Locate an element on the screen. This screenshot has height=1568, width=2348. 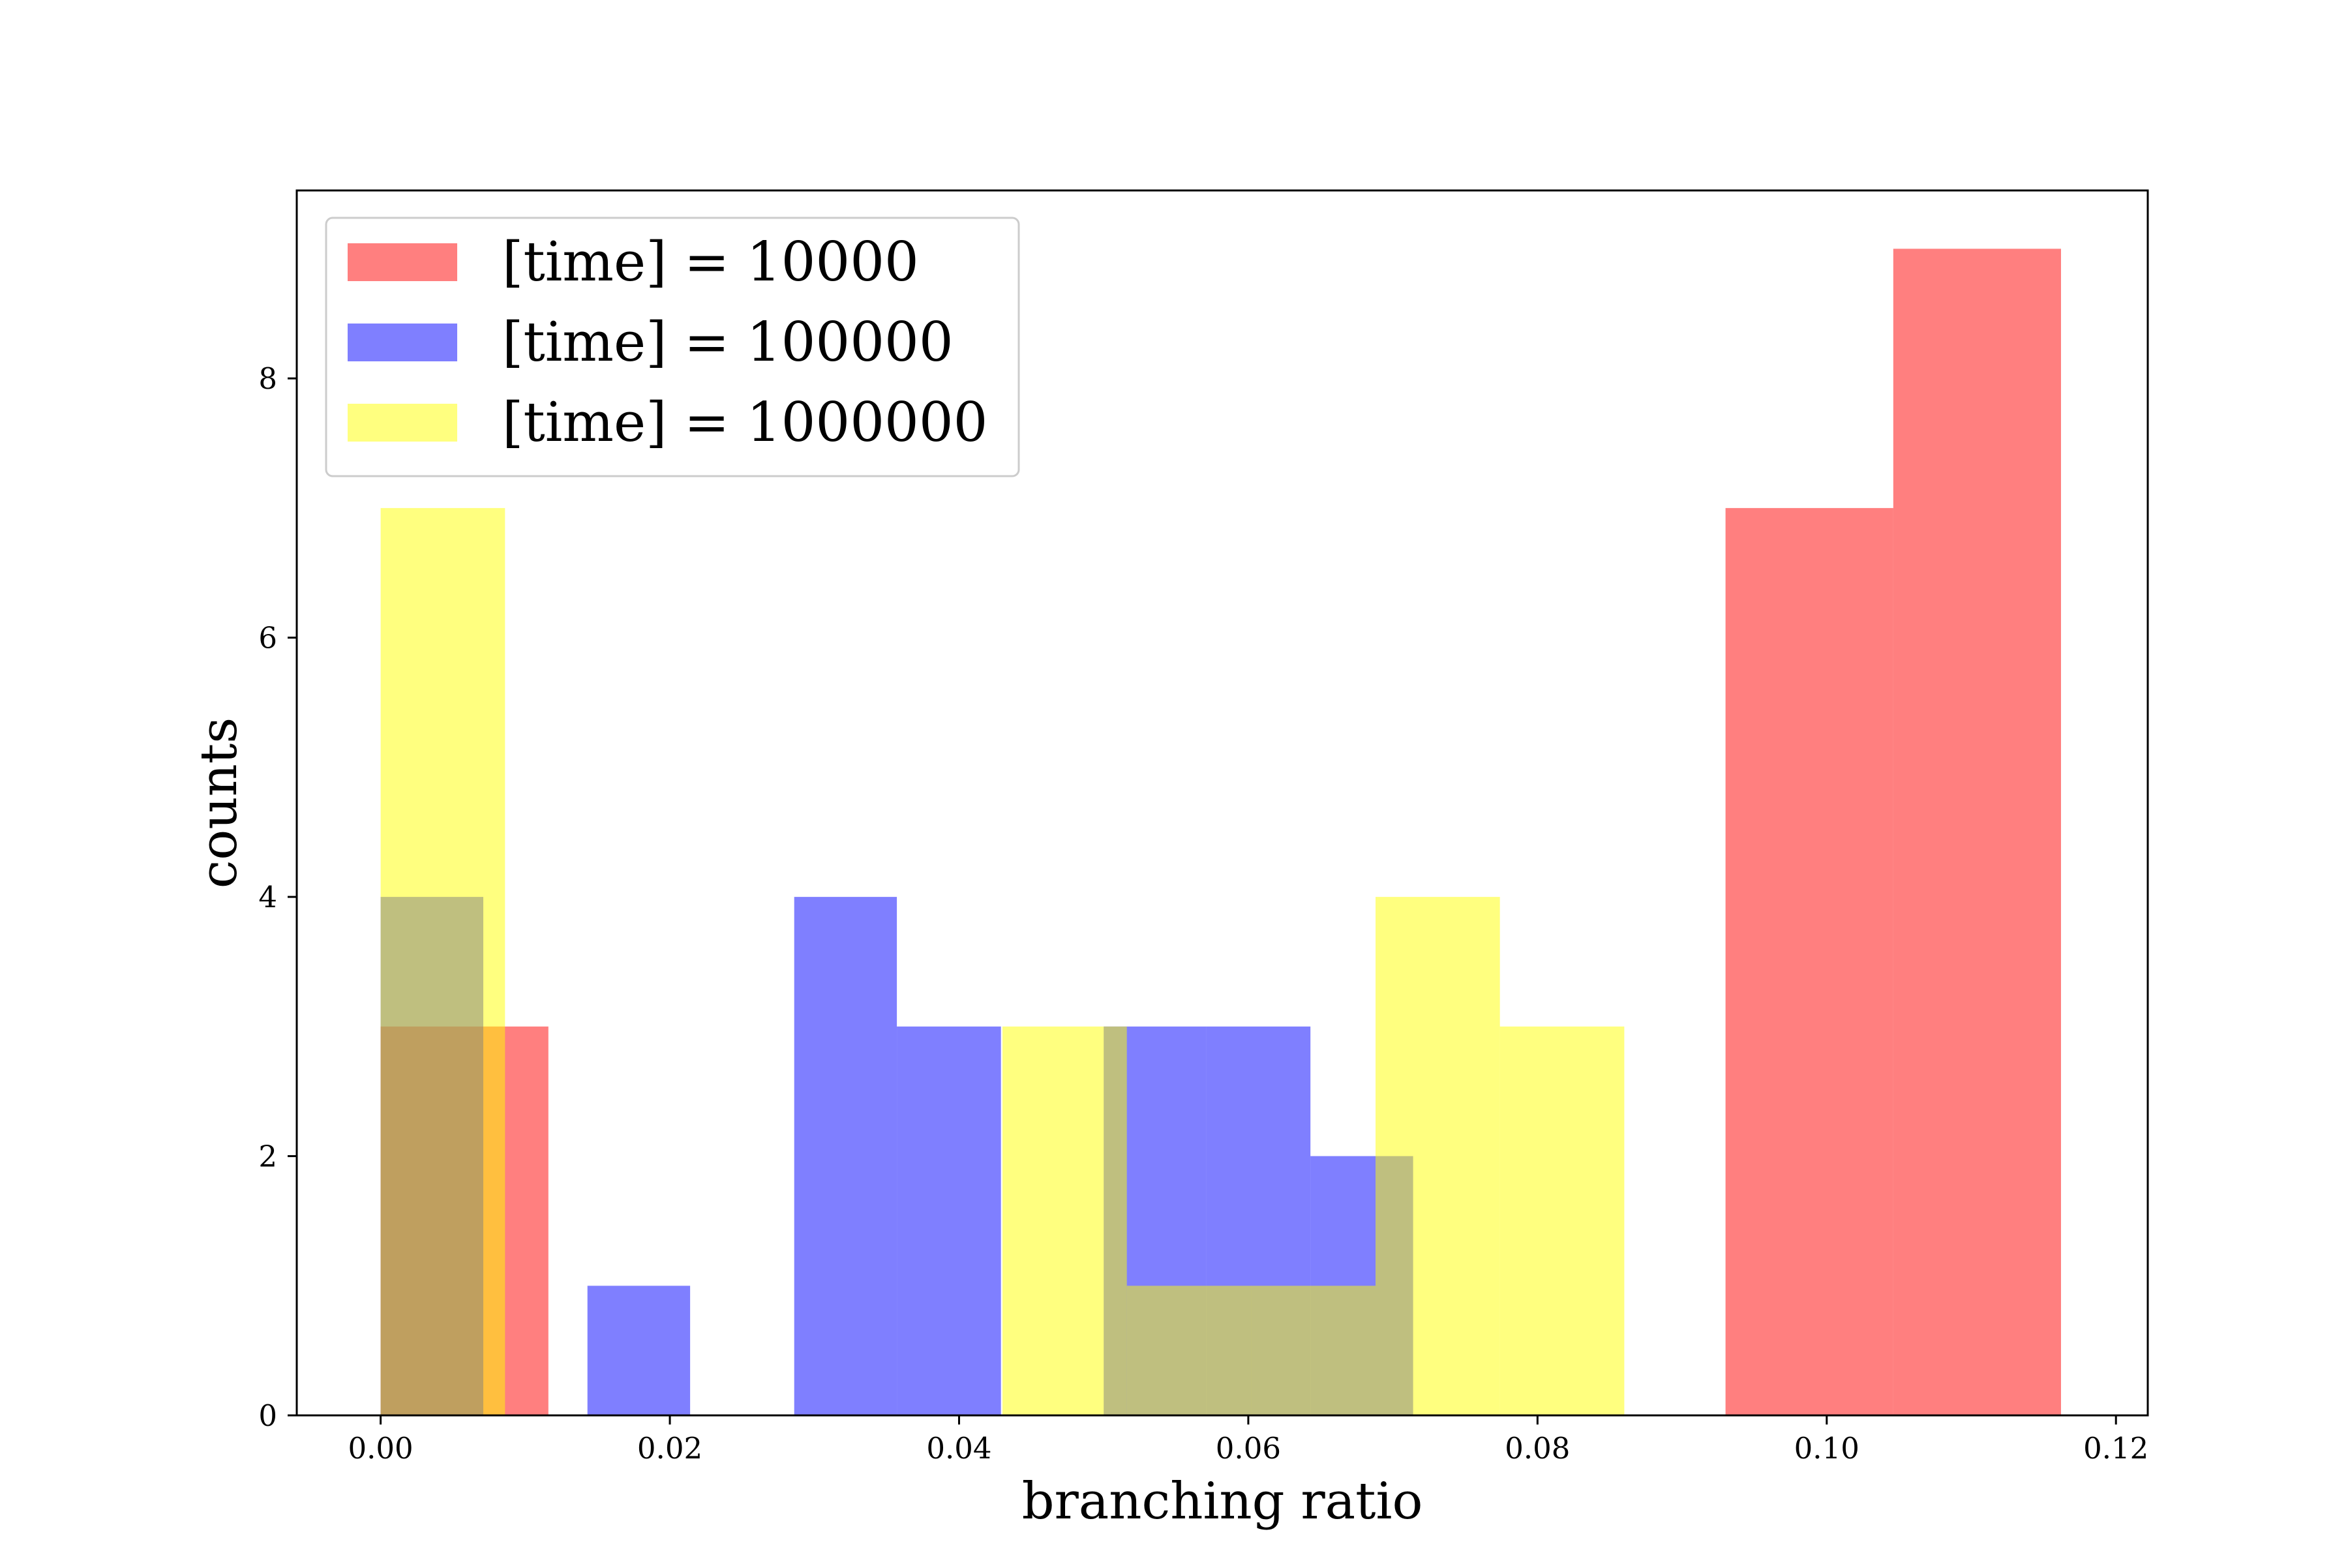
y-tick-label: 2 is located at coordinates (268, 1156).